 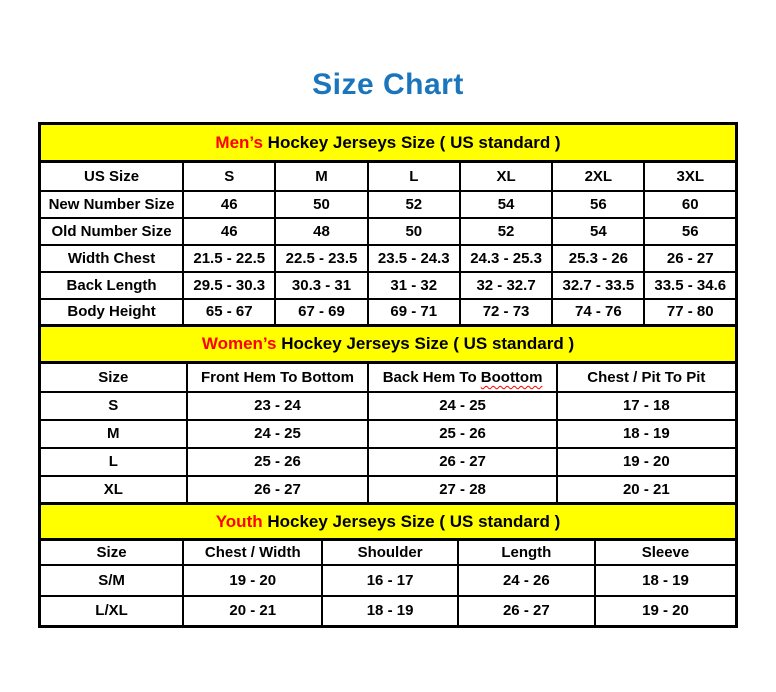 I want to click on value-cell: 65 - 67, so click(x=229, y=312).